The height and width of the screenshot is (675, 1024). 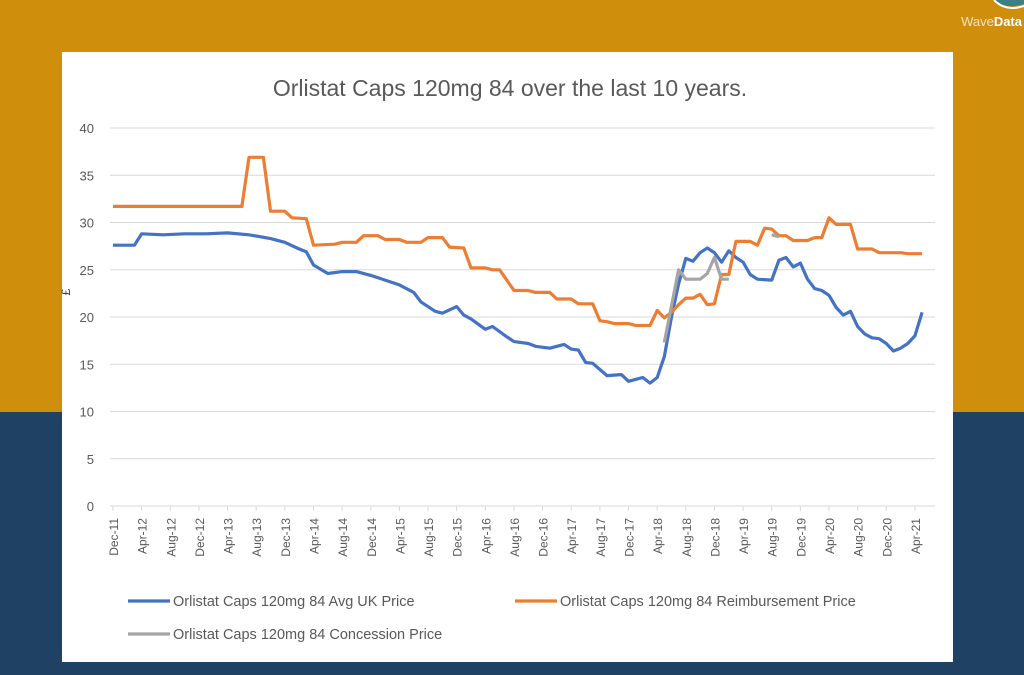 I want to click on x-tick-label: Apr-21, so click(x=916, y=536).